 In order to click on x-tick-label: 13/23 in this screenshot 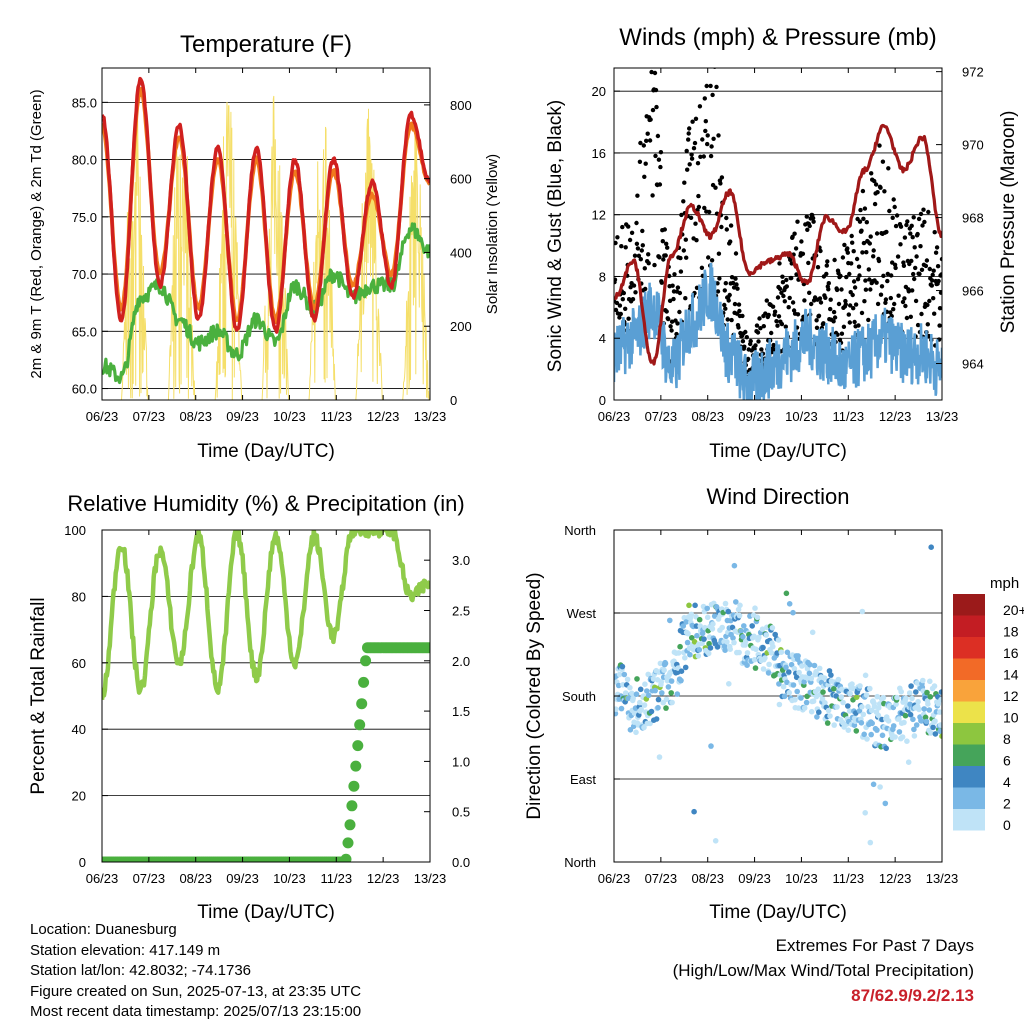, I will do `click(942, 878)`.